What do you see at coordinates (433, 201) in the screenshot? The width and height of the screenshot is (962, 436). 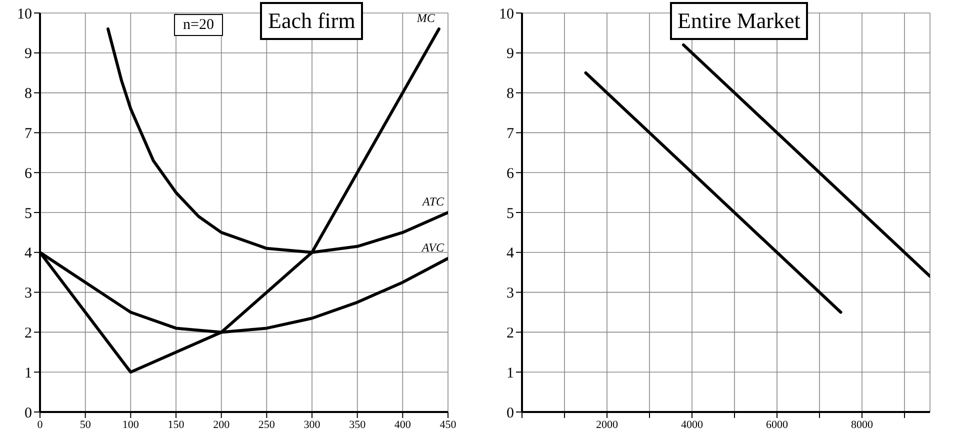 I see `series-label: ATC` at bounding box center [433, 201].